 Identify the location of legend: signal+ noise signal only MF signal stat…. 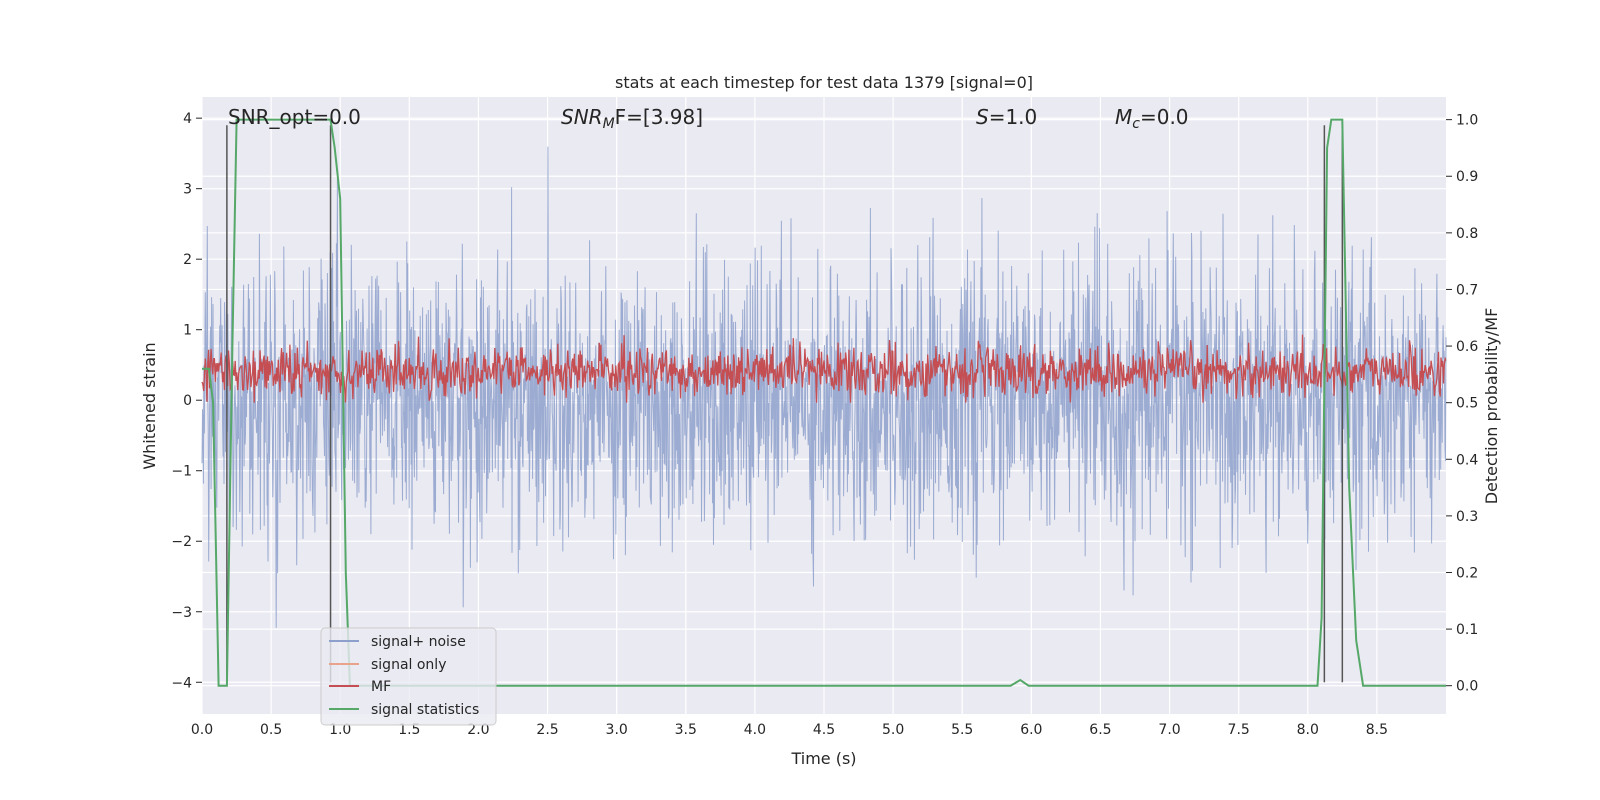
(408, 676).